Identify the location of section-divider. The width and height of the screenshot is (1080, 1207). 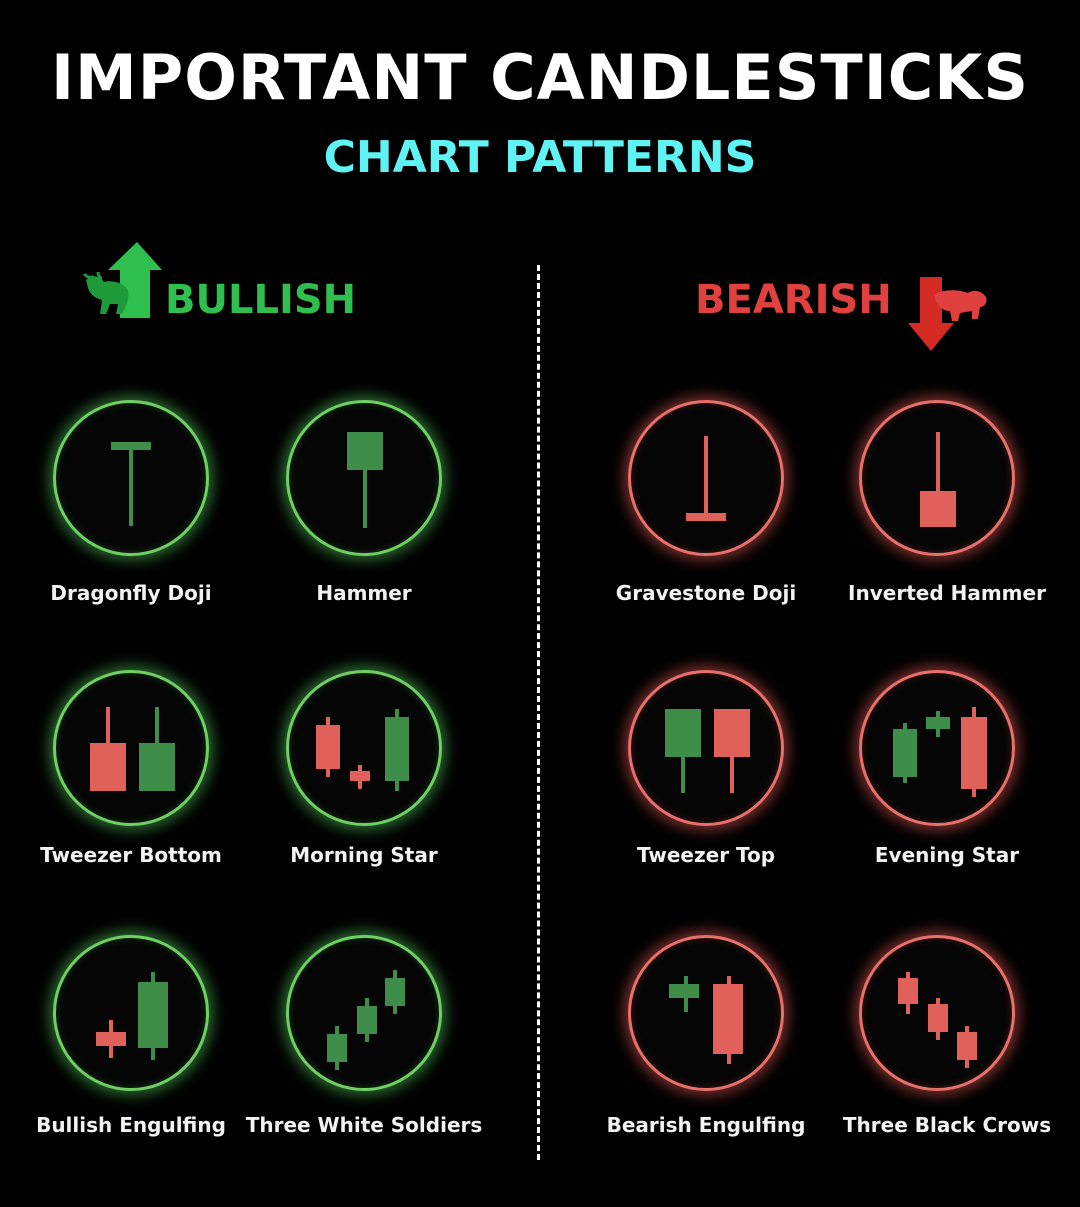
(538, 712).